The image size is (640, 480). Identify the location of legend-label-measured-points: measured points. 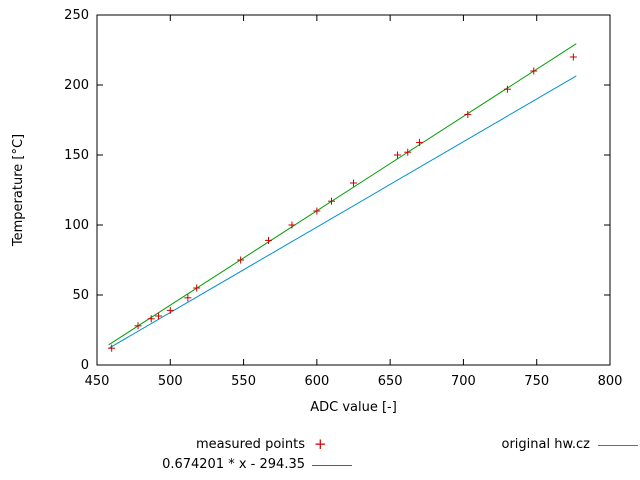
(250, 444).